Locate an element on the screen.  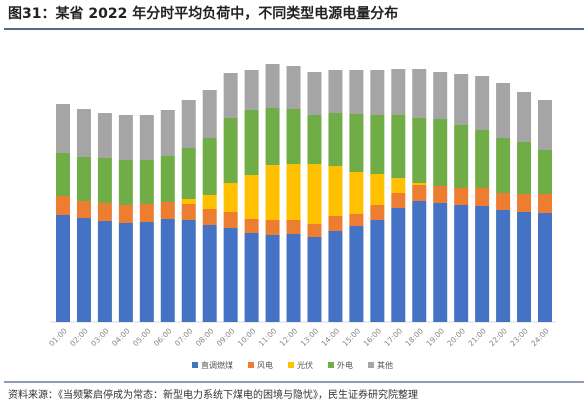
legend-label: 风电 is located at coordinates (265, 365).